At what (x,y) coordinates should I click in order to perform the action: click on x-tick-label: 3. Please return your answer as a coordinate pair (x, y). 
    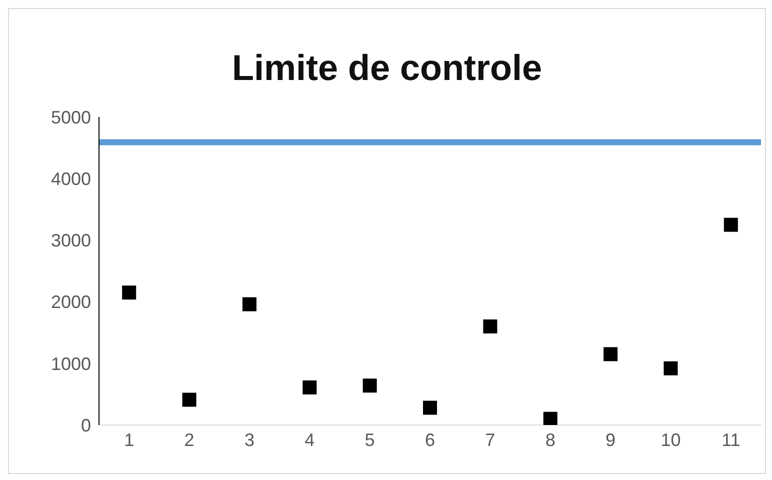
    Looking at the image, I should click on (249, 440).